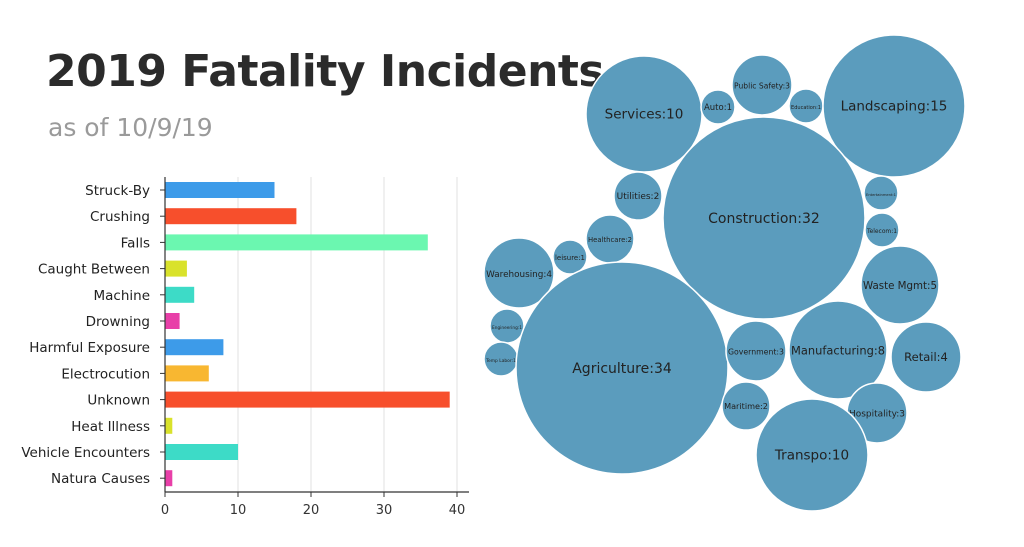 The width and height of the screenshot is (1024, 547). I want to click on bubble-label: Government:3, so click(756, 351).